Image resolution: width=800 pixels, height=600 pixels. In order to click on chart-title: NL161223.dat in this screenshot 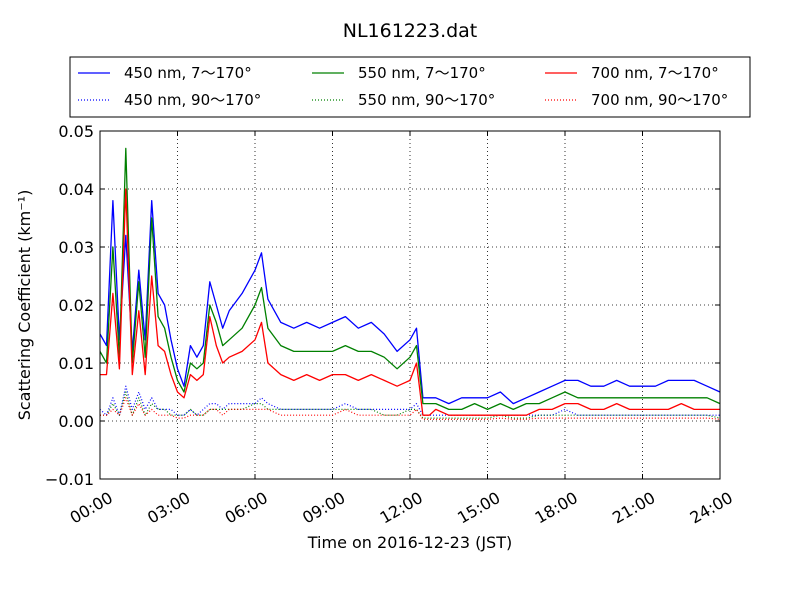, I will do `click(410, 31)`.